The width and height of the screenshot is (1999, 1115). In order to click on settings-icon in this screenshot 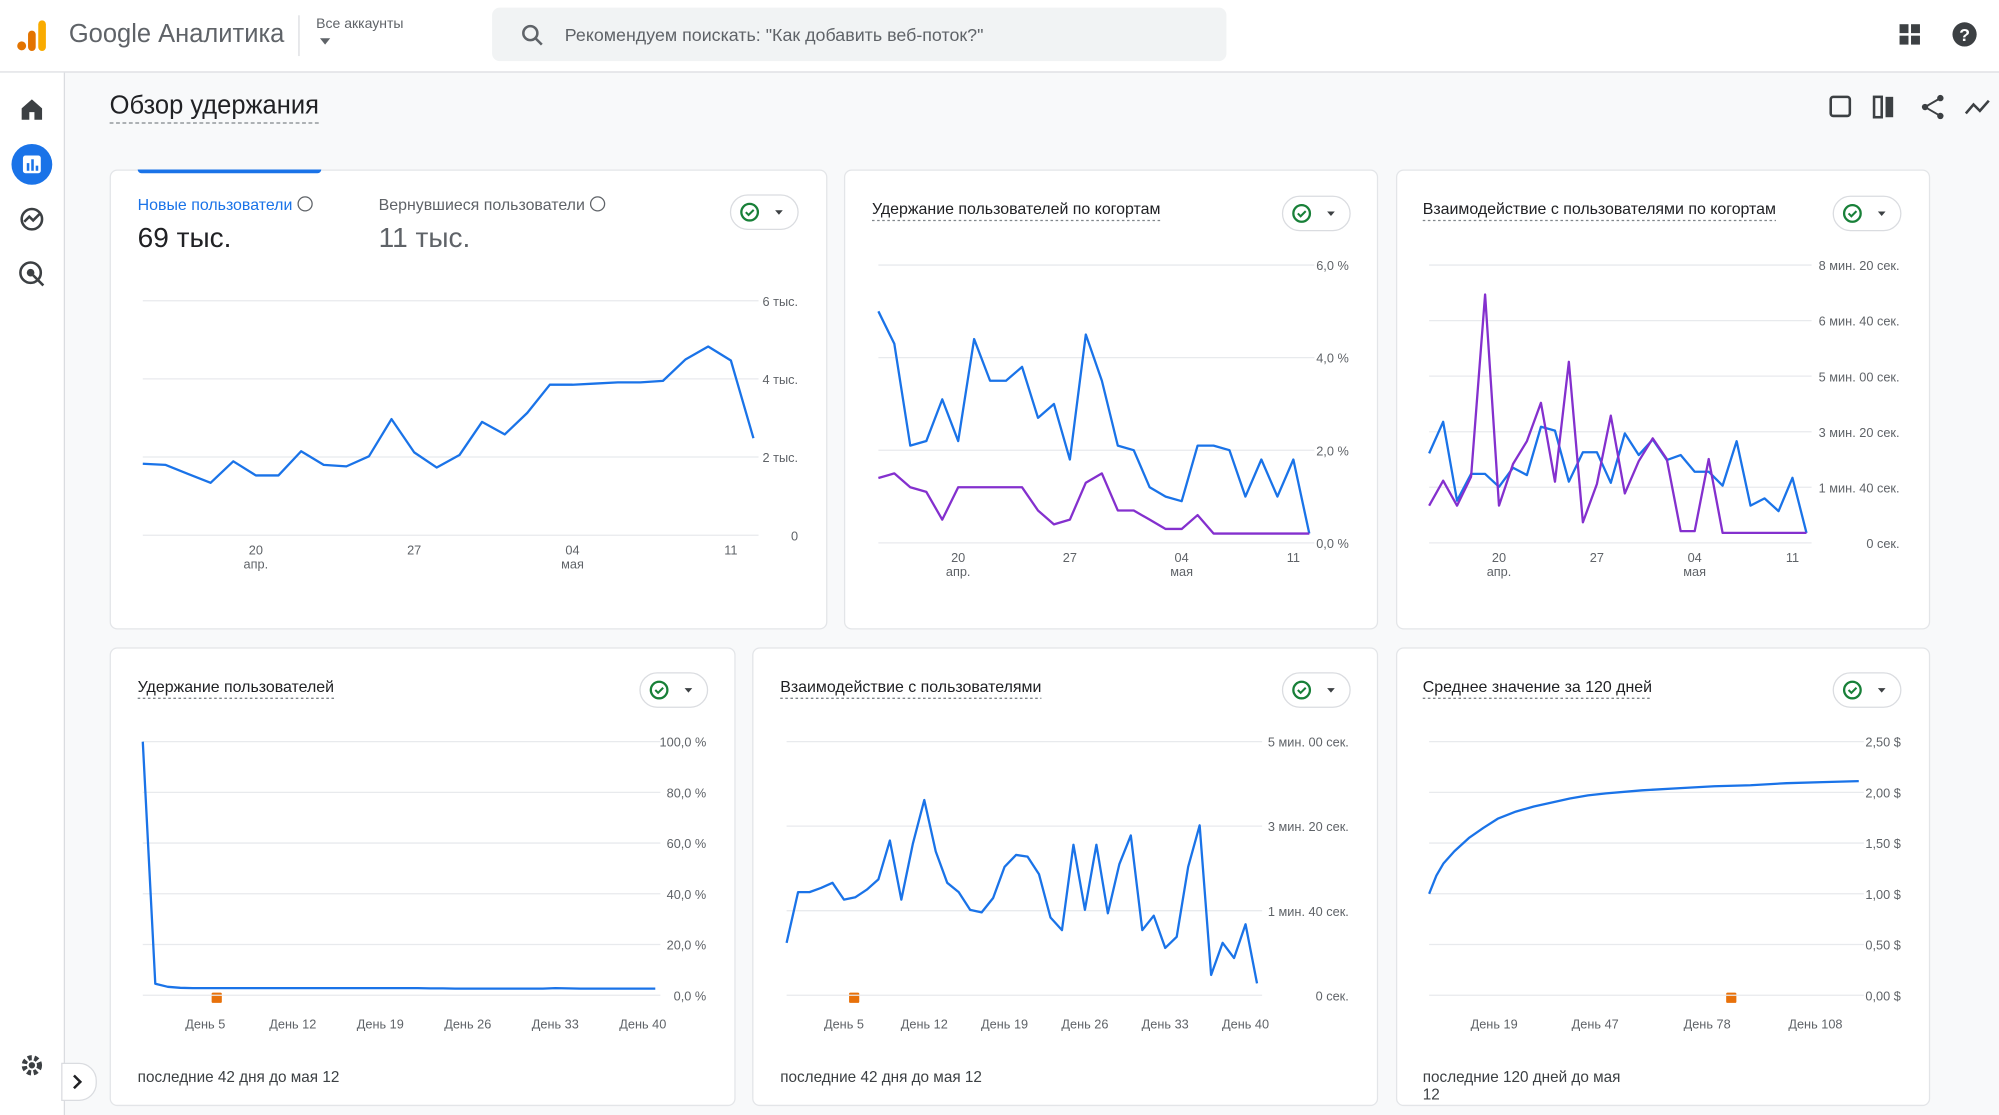, I will do `click(32, 1065)`.